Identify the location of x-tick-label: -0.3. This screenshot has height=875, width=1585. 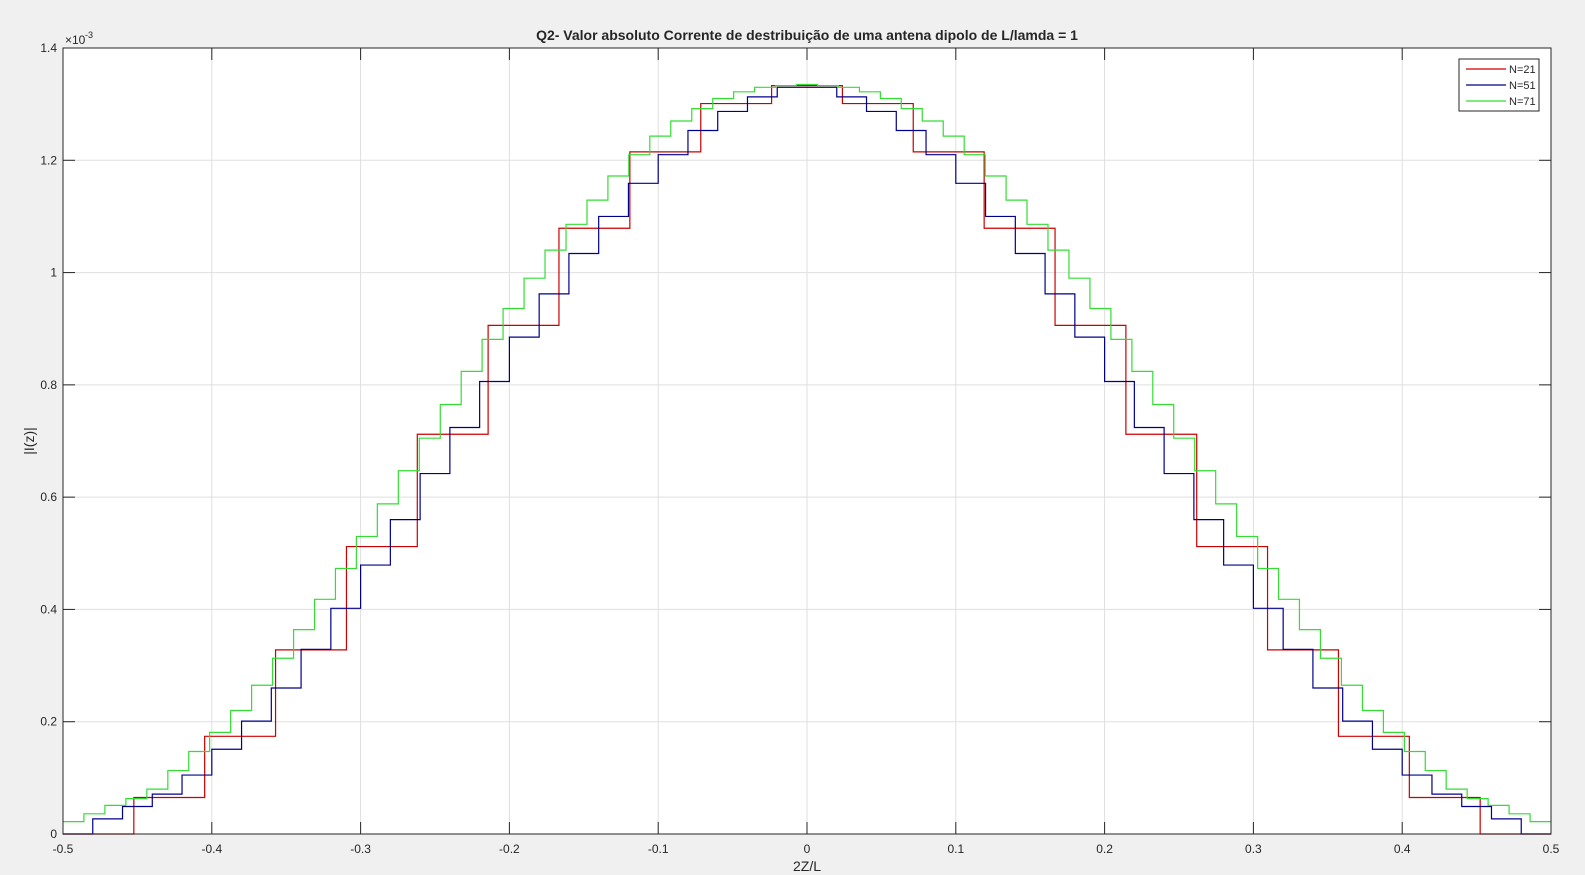
(360, 849).